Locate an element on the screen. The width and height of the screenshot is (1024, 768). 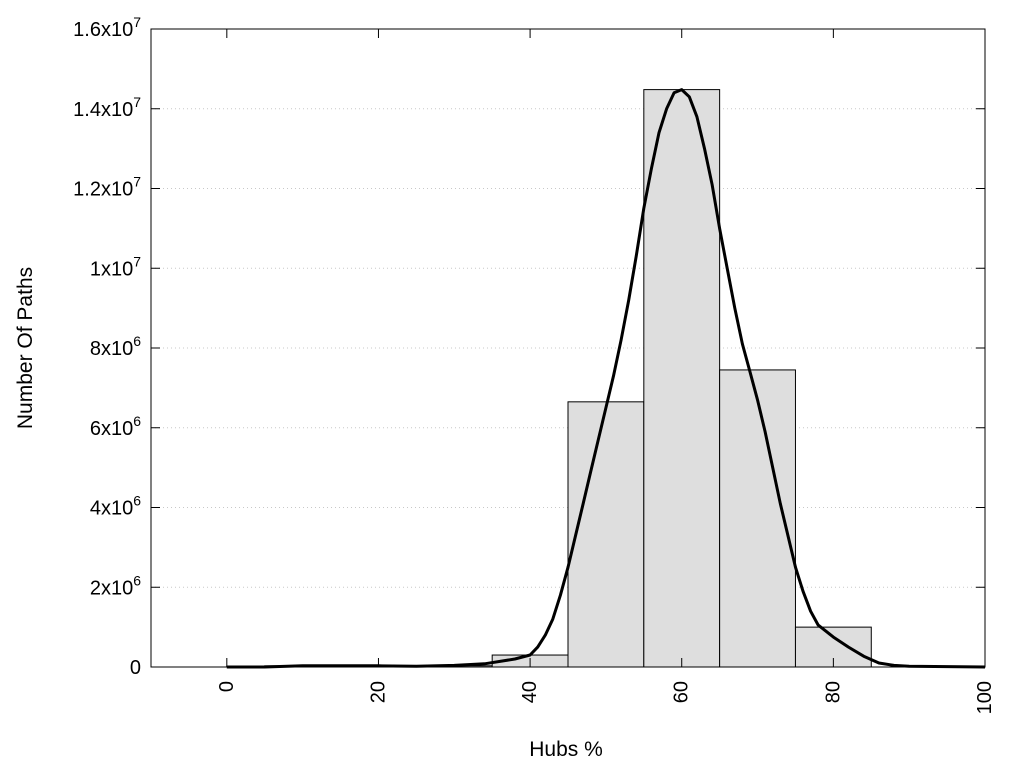
x-tick-label-0: 0 is located at coordinates (227, 686).